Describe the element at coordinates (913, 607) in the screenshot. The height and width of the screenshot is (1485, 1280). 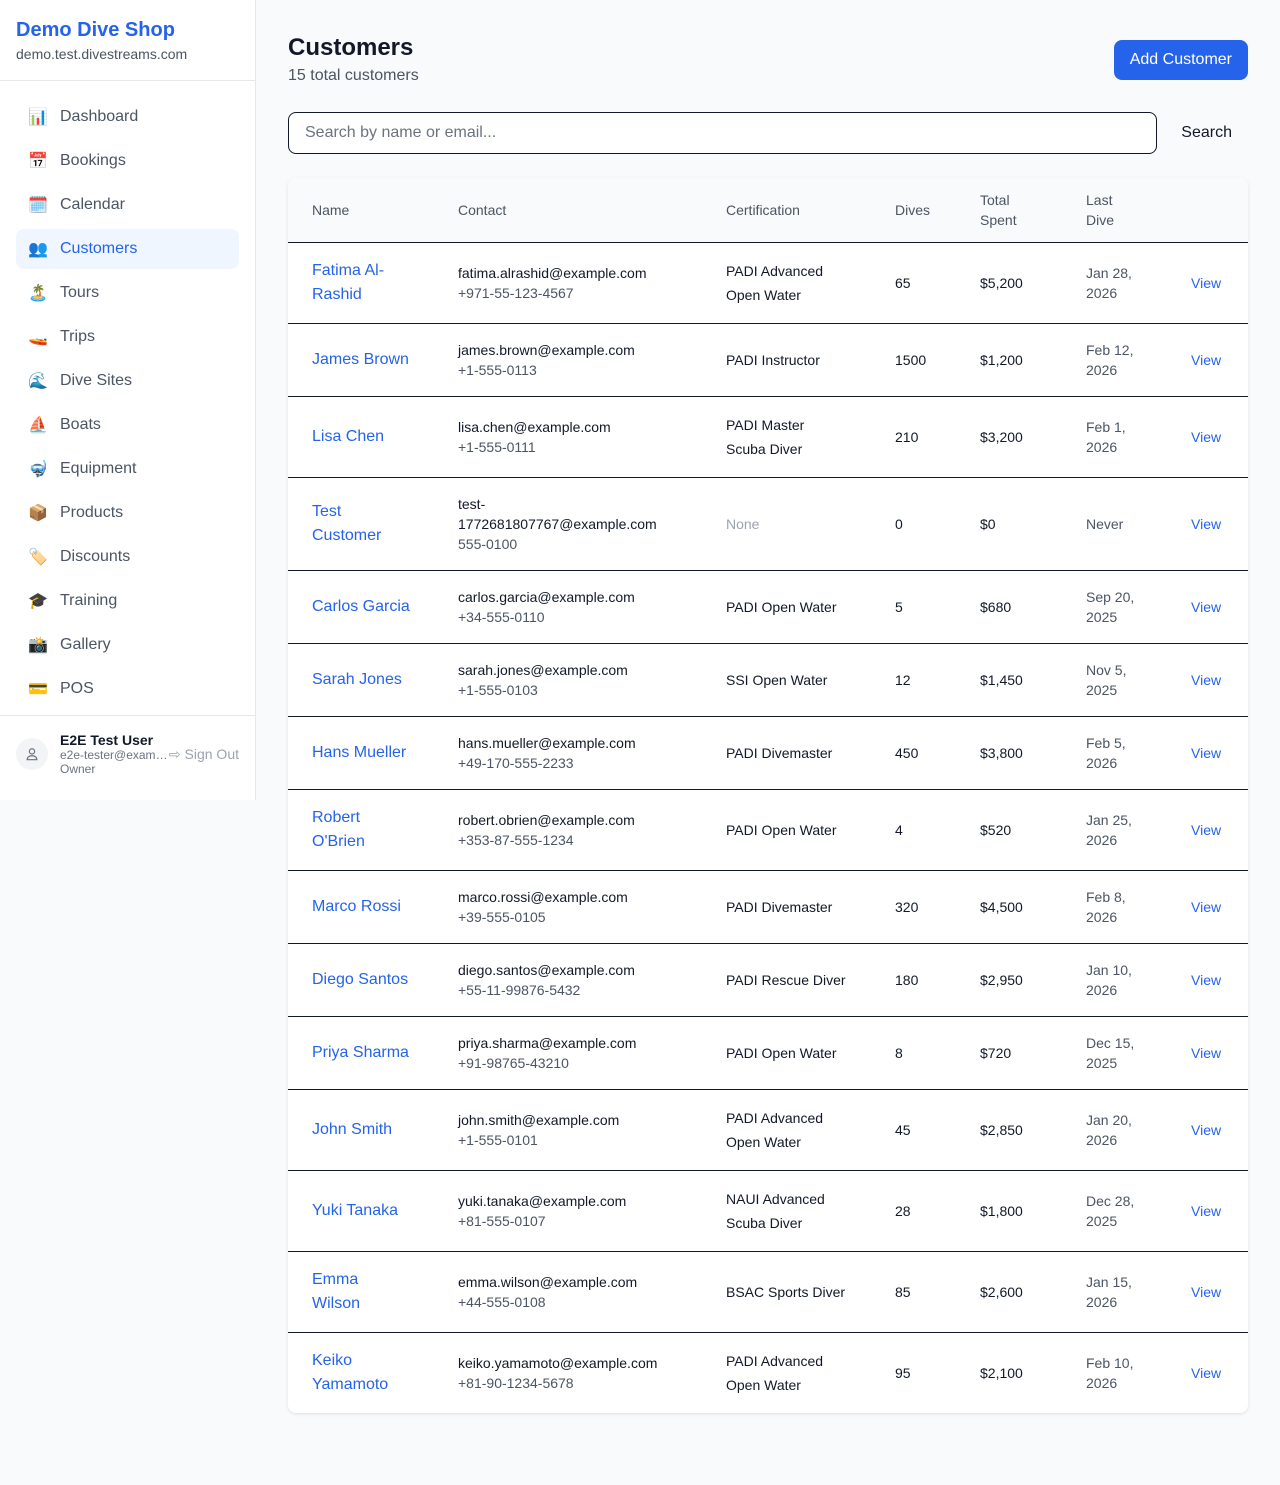
I see `customer-dives: 5` at that location.